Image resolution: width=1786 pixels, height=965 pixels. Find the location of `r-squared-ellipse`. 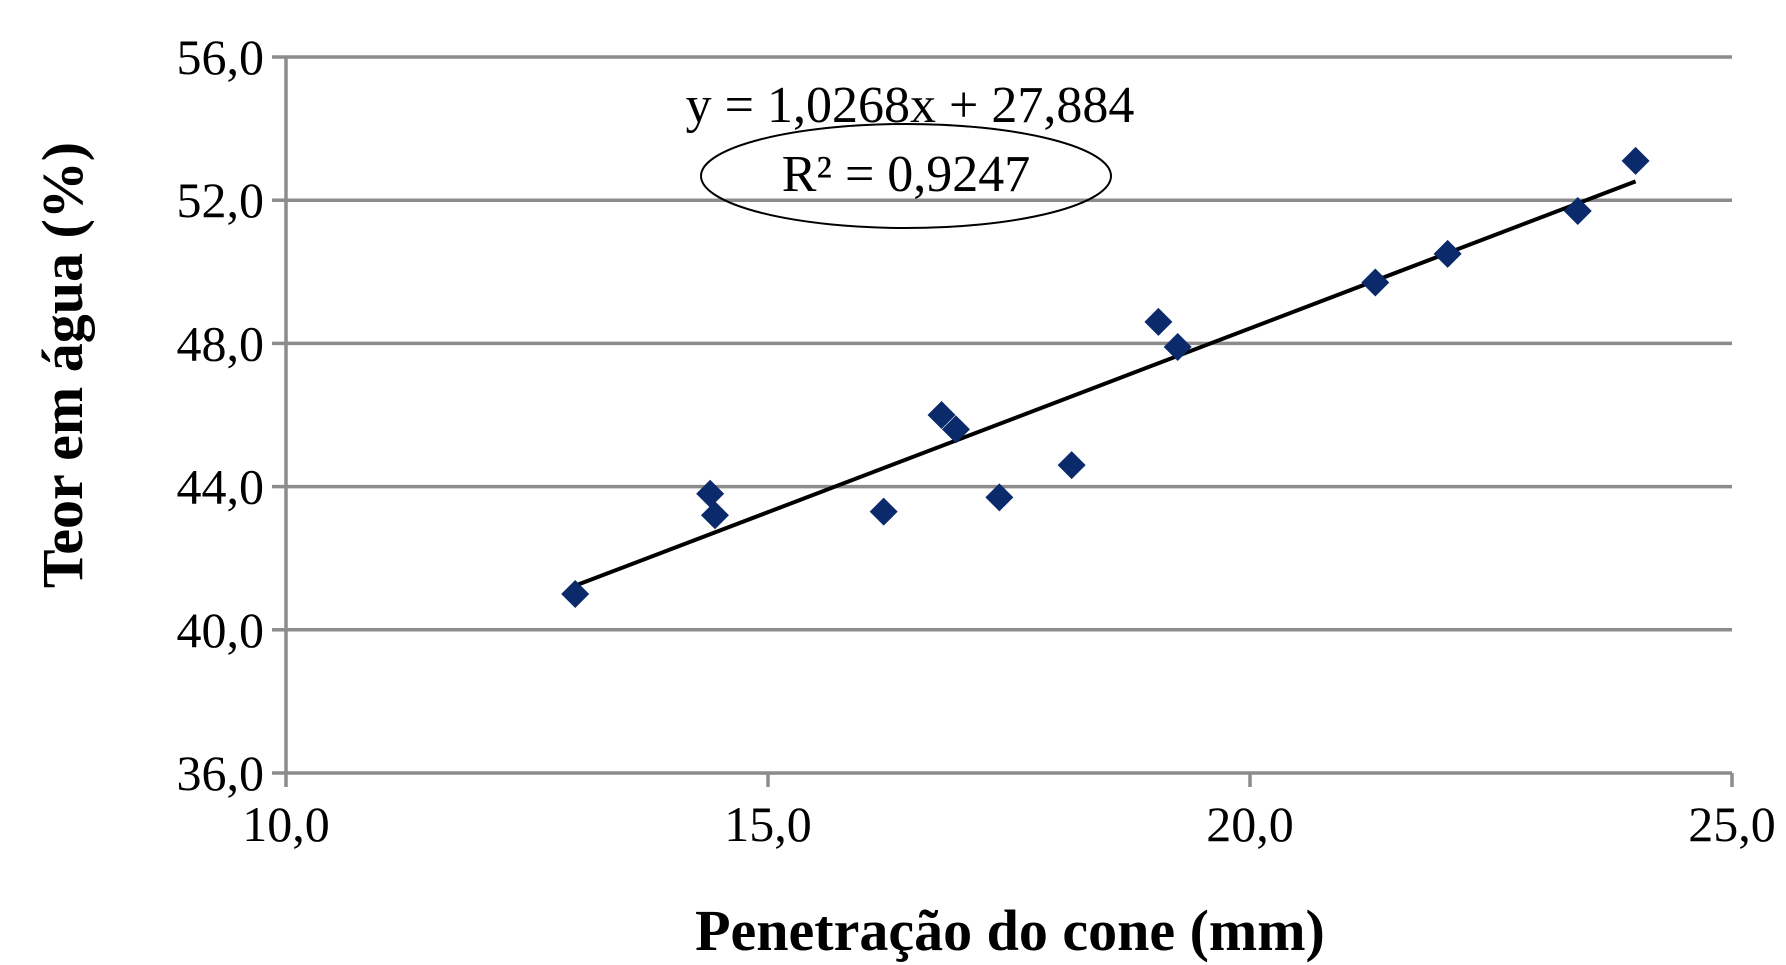

r-squared-ellipse is located at coordinates (906, 176).